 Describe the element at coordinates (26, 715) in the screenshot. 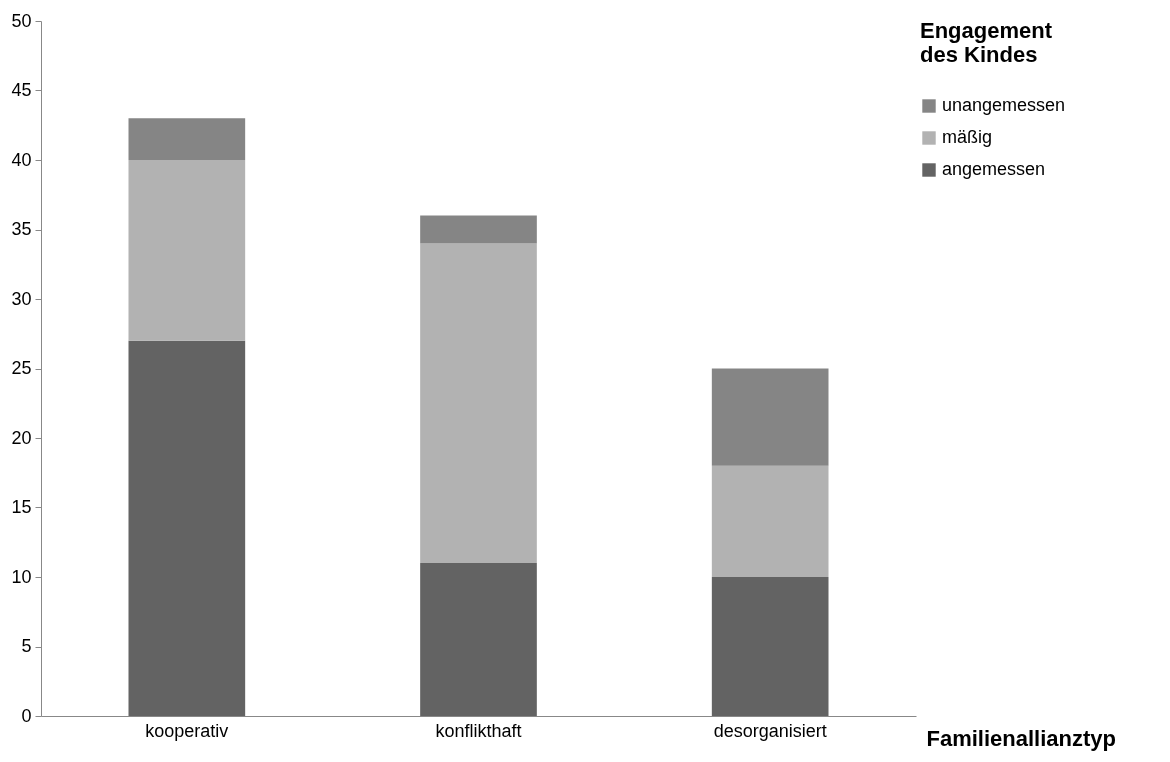

I see `y-tick-label: 0` at that location.